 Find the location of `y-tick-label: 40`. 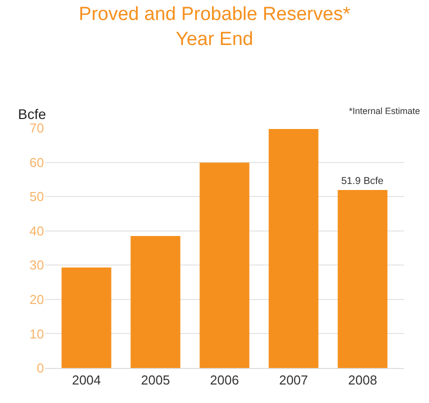

y-tick-label: 40 is located at coordinates (37, 230).